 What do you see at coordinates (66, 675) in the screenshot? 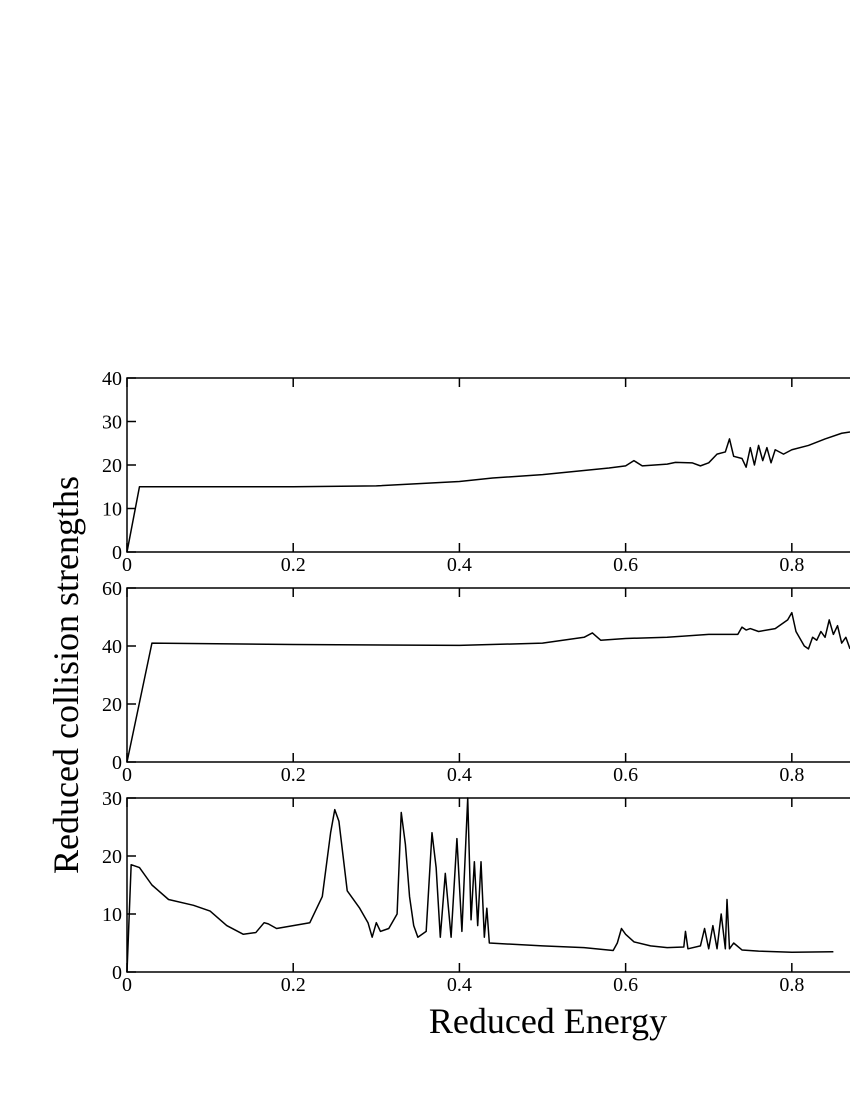
I see `y-axis-label: Reduced collision strengths` at bounding box center [66, 675].